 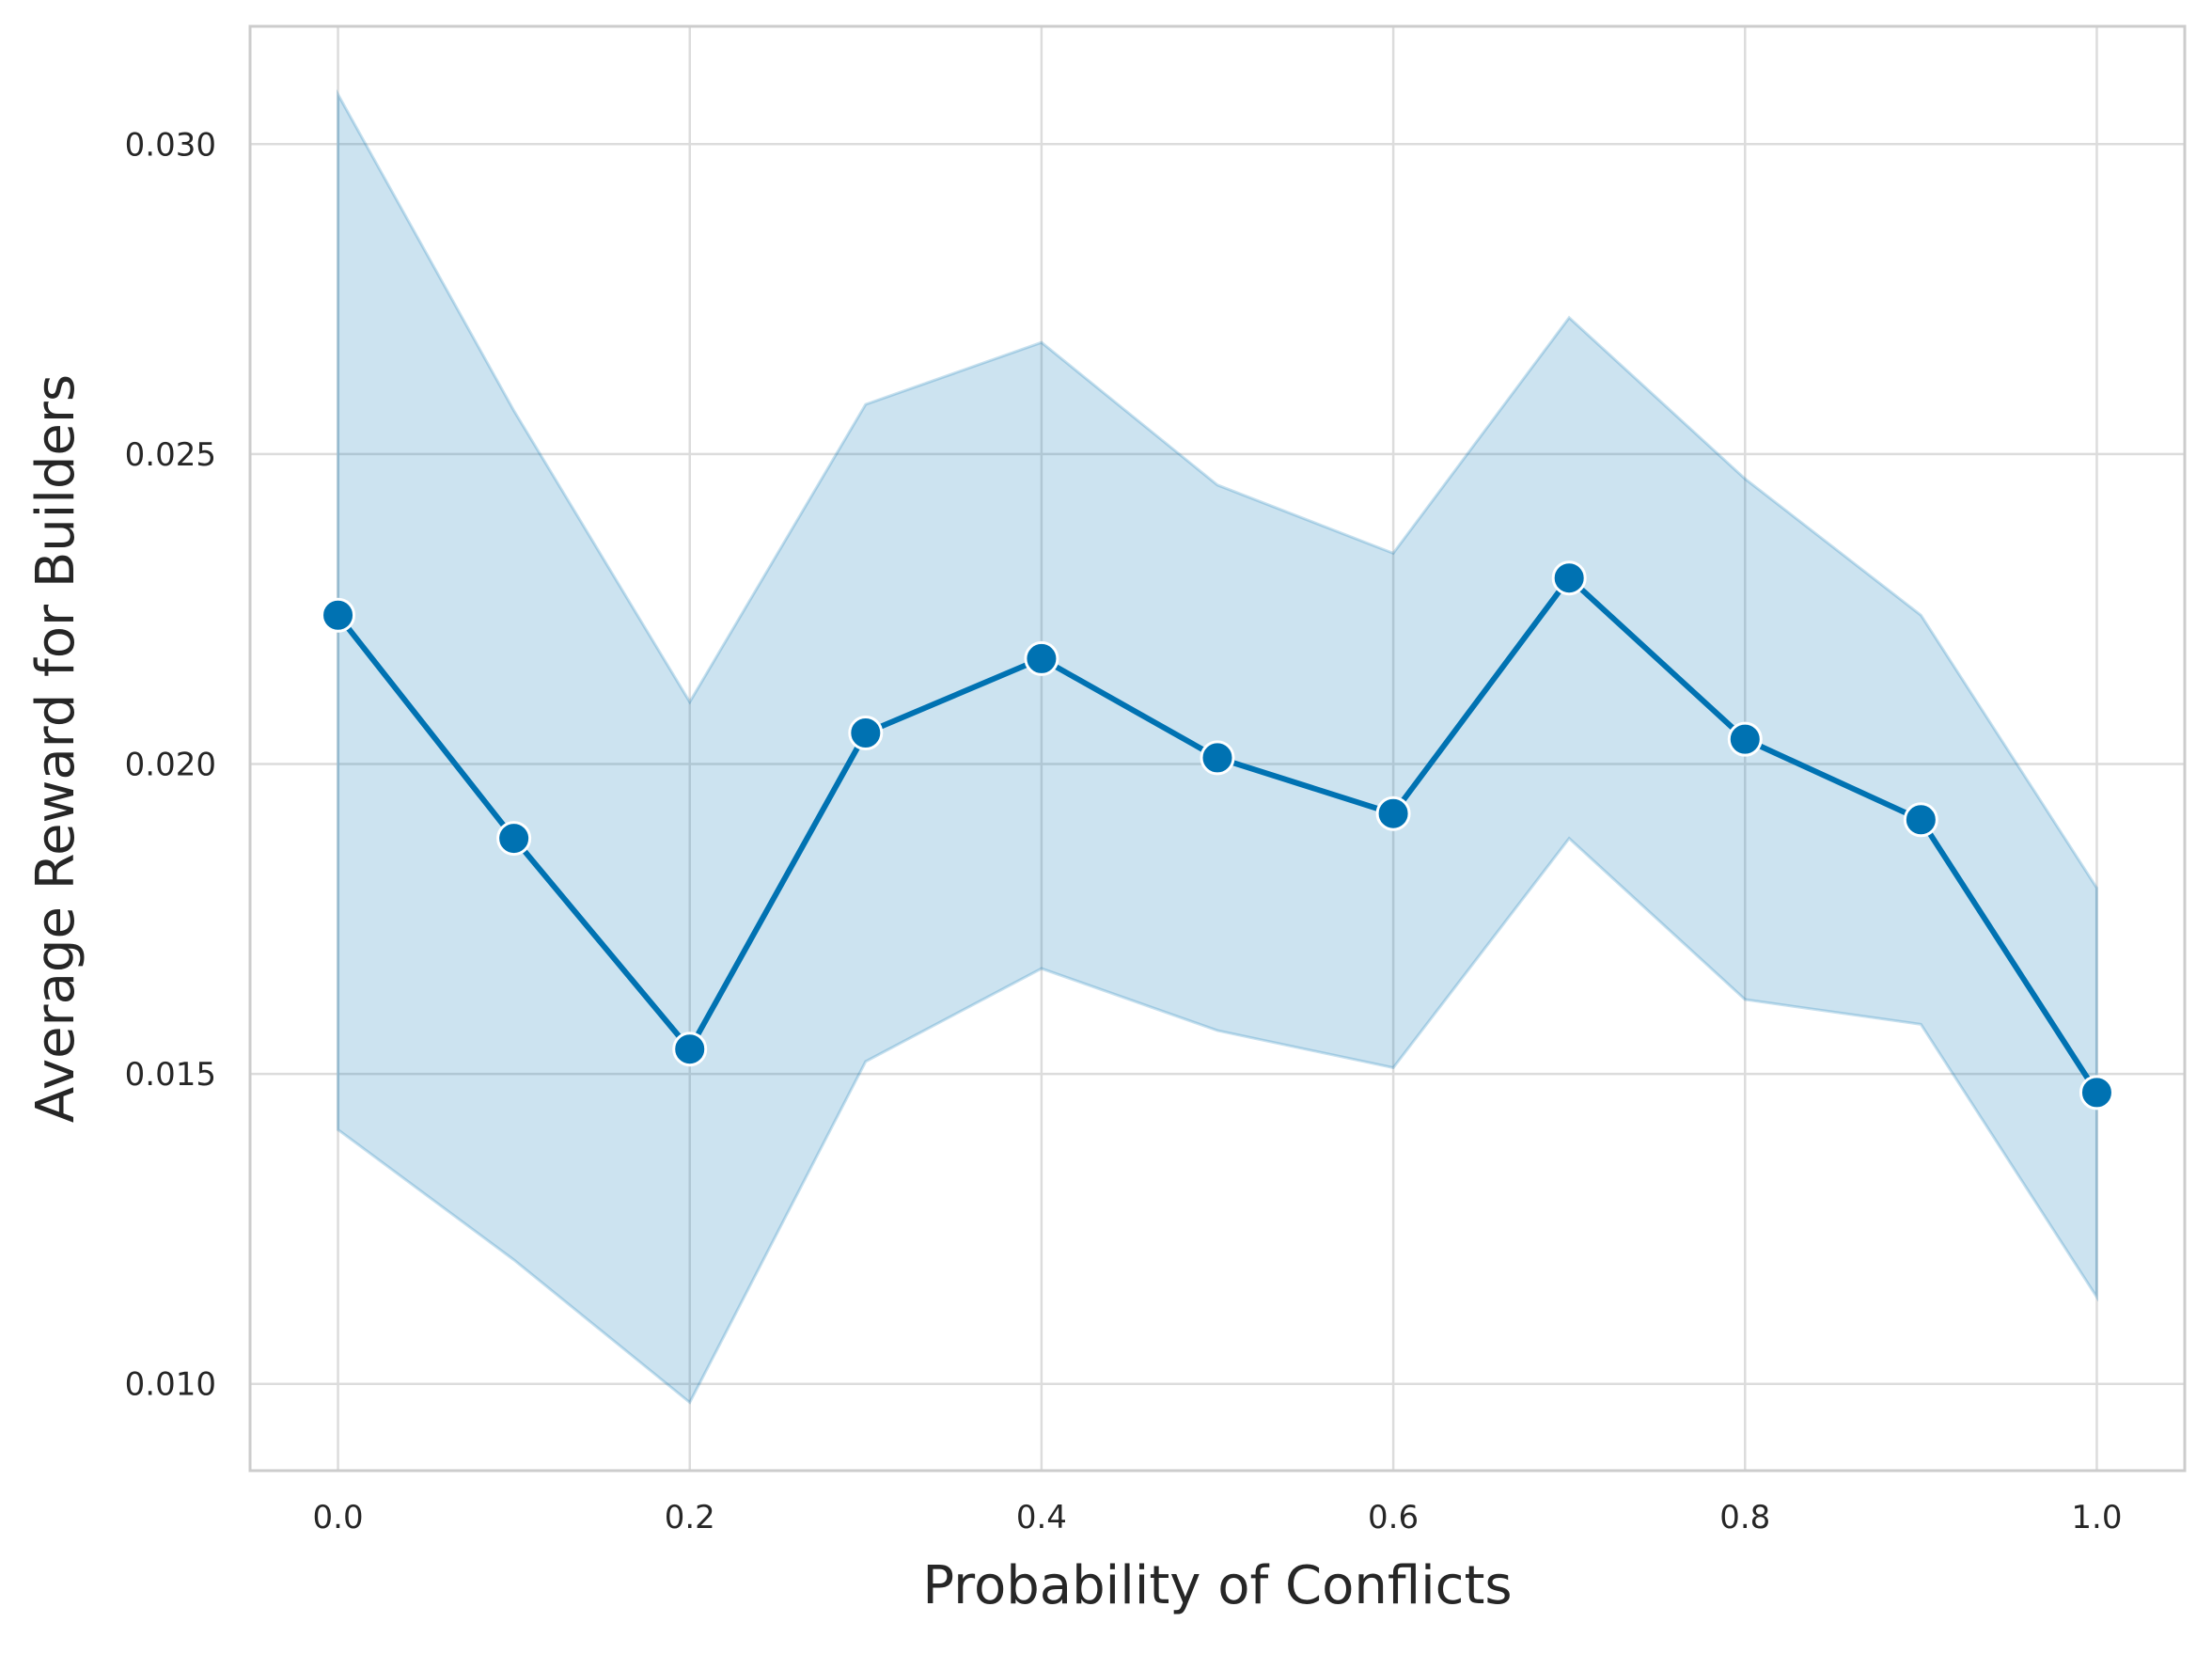 I want to click on x-tick-label: 0.2, so click(x=690, y=1517).